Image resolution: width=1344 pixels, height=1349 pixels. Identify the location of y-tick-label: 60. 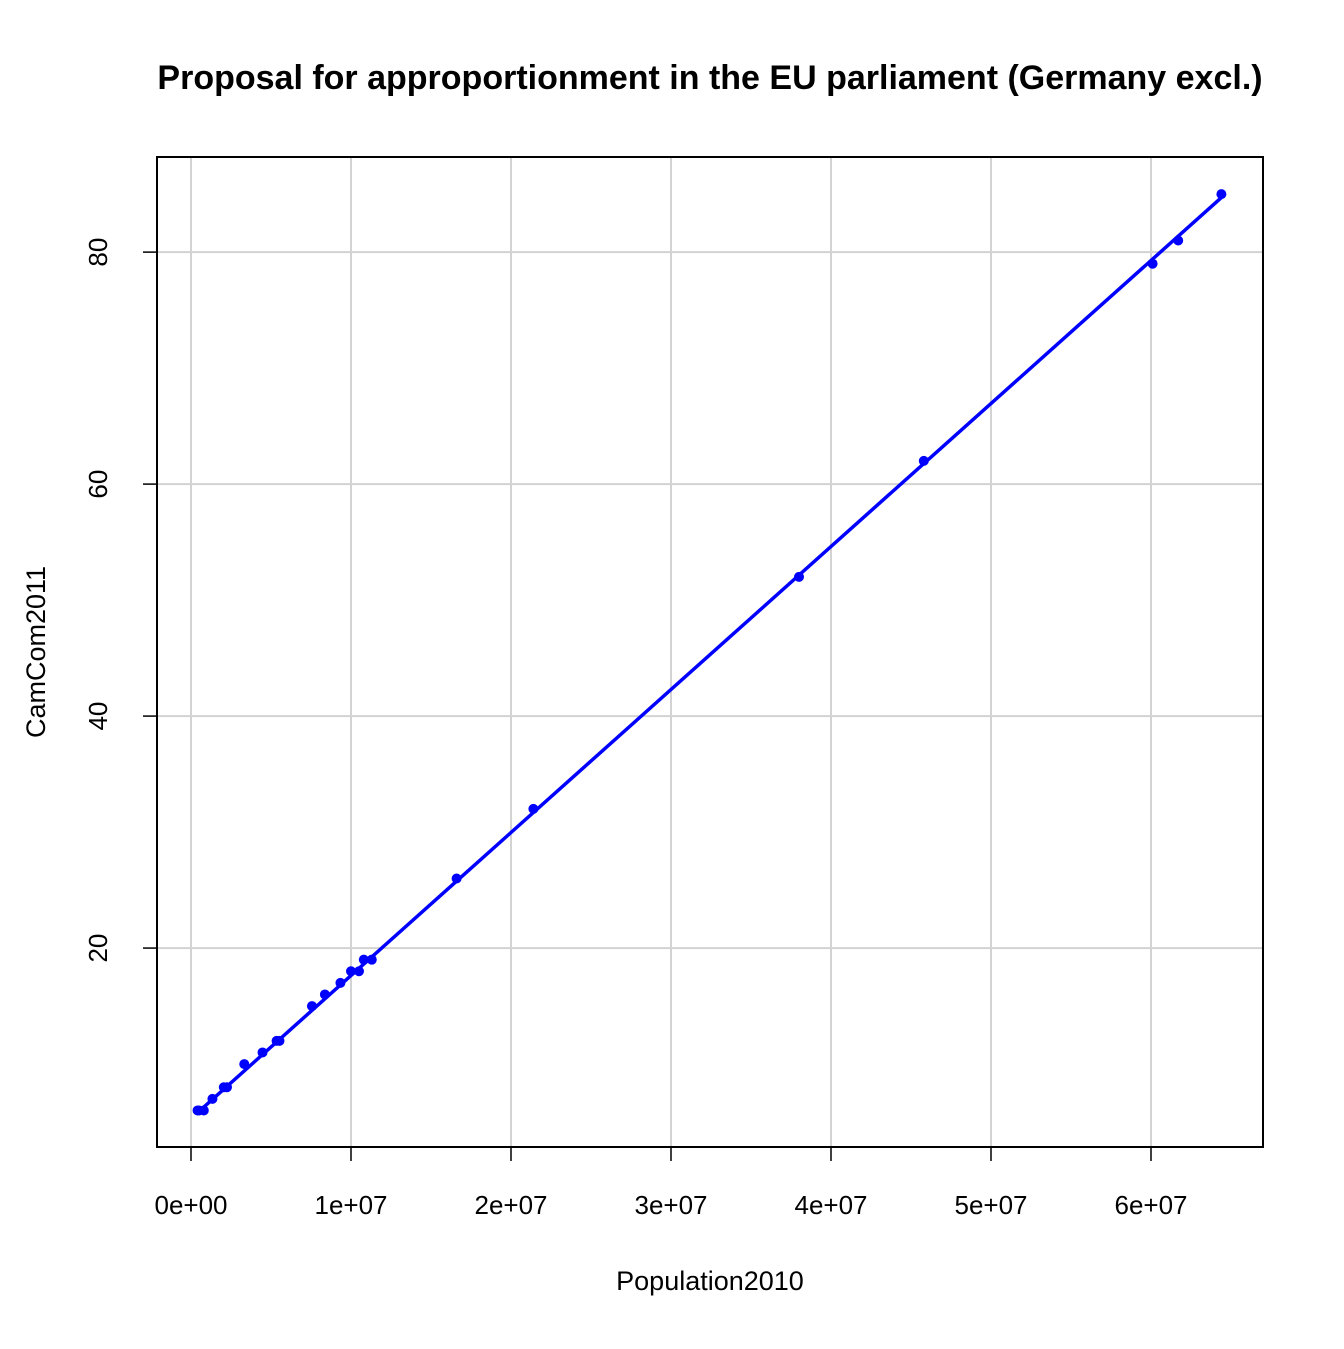
(98, 484).